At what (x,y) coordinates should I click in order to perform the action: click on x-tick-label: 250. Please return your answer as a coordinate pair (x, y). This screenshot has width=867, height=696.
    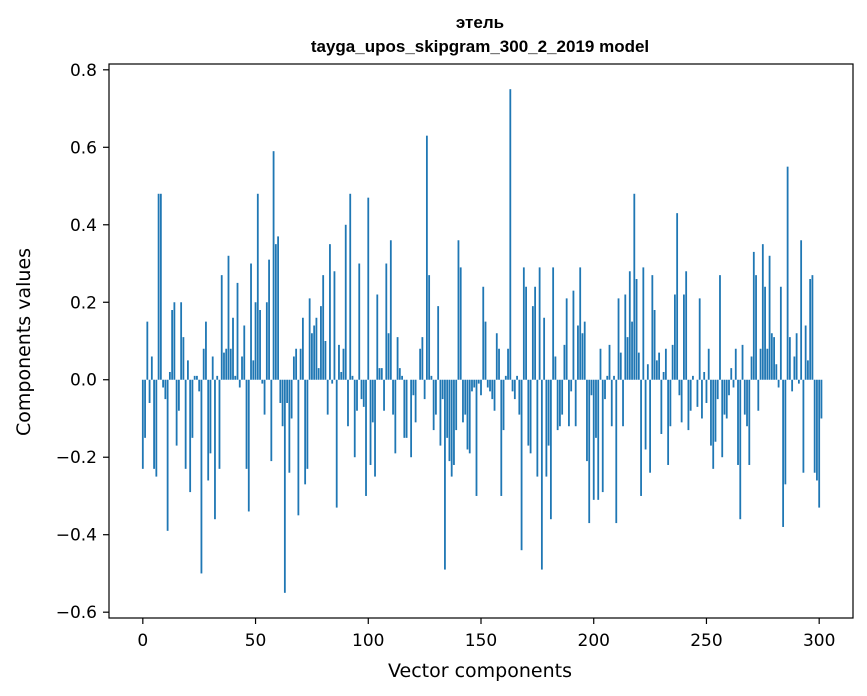
    Looking at the image, I should click on (706, 641).